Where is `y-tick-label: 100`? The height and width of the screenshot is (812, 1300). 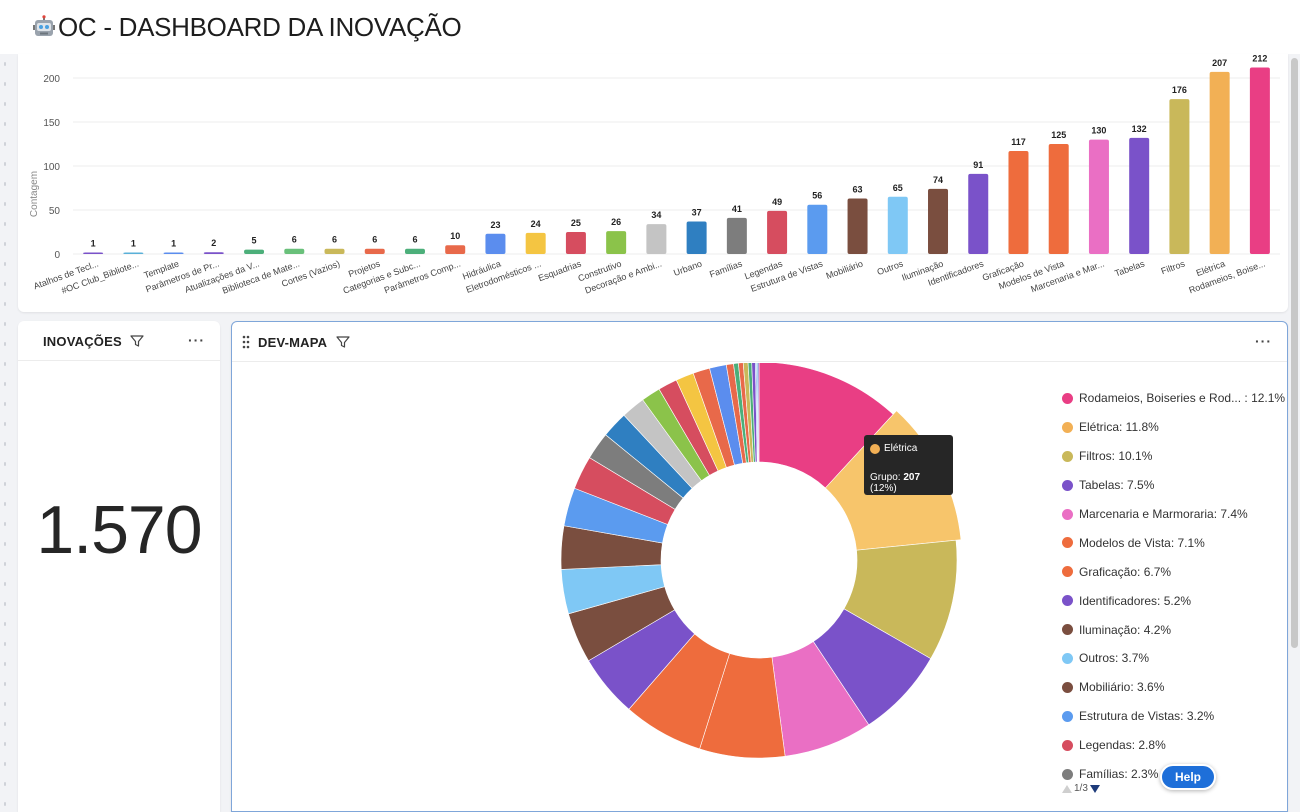 y-tick-label: 100 is located at coordinates (51, 167).